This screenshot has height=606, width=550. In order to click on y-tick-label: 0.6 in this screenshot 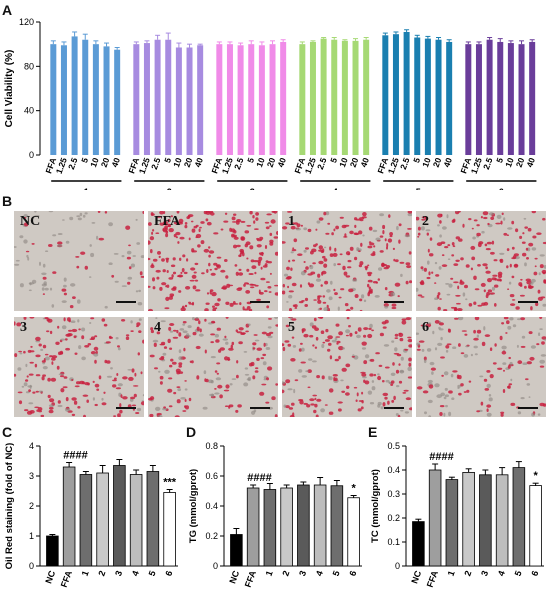, I will do `click(211, 476)`.